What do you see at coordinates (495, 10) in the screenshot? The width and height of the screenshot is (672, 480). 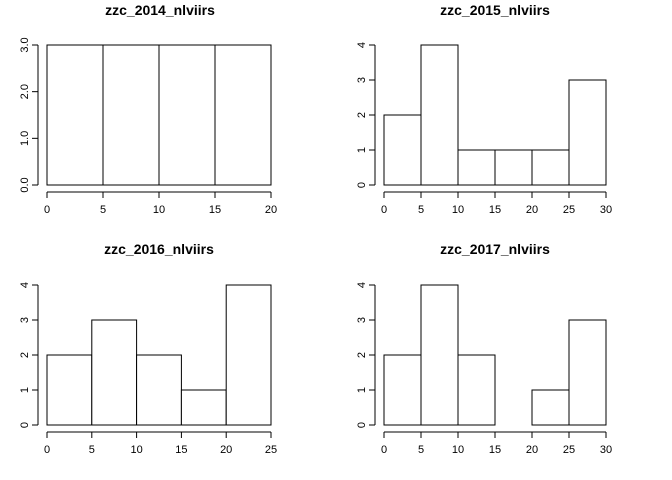 I see `chart-title: zzc_2015_nlviirs` at bounding box center [495, 10].